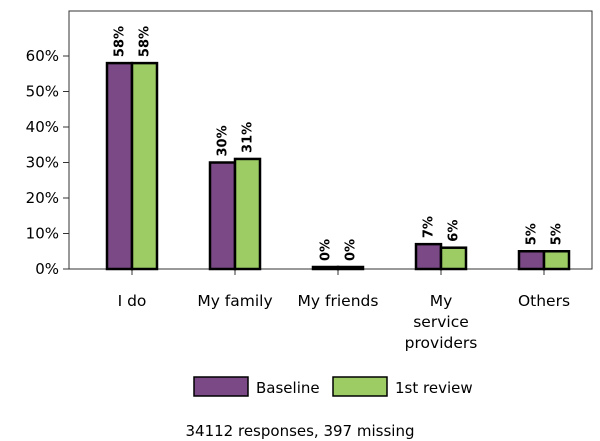 The height and width of the screenshot is (441, 600). Describe the element at coordinates (454, 231) in the screenshot. I see `data-label: 6%` at that location.